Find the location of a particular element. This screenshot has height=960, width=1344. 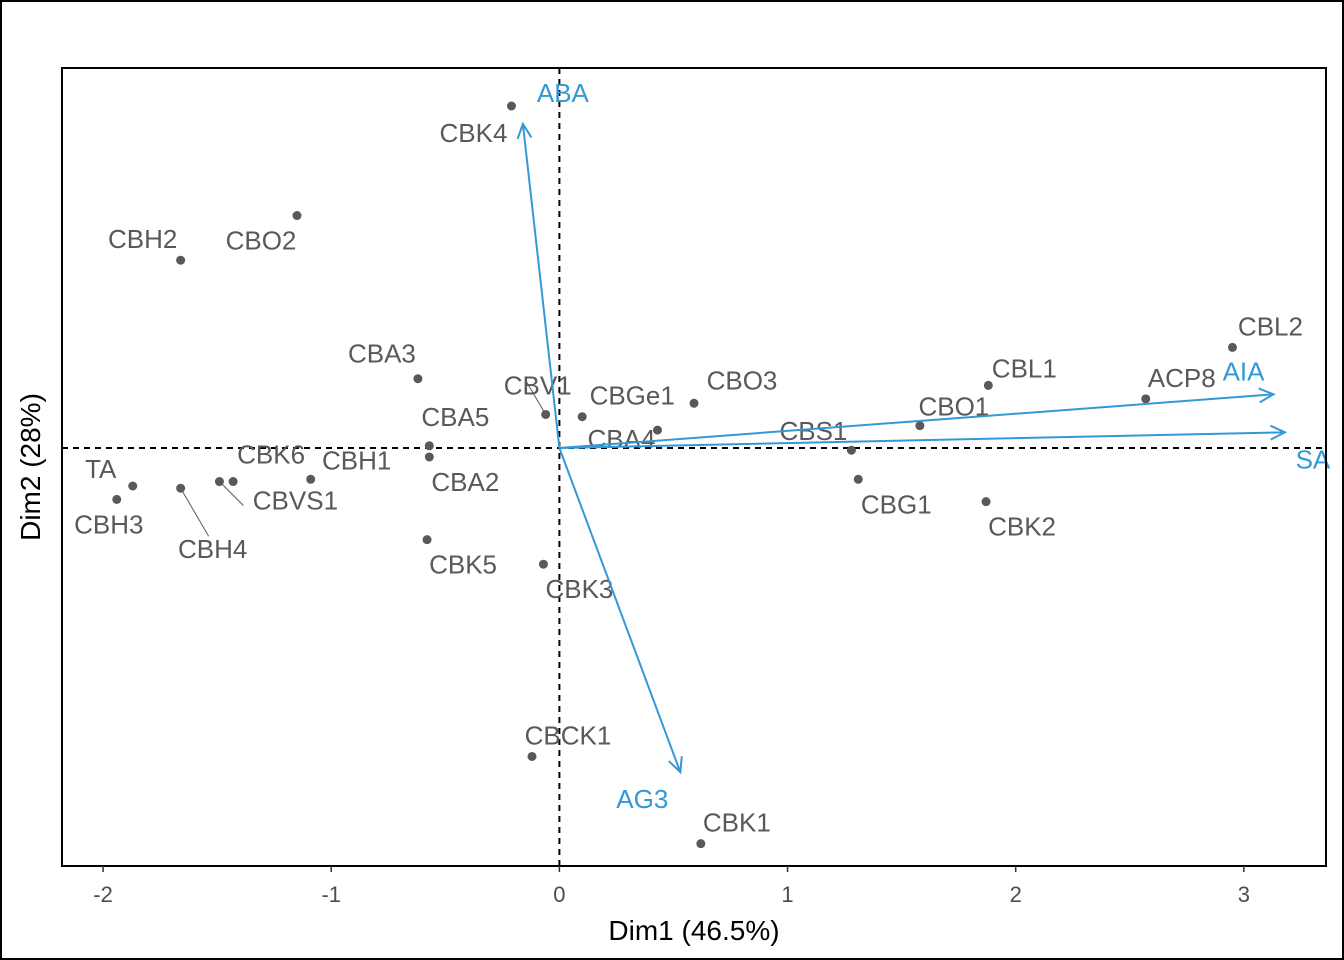

point-cbs1 is located at coordinates (851, 450).